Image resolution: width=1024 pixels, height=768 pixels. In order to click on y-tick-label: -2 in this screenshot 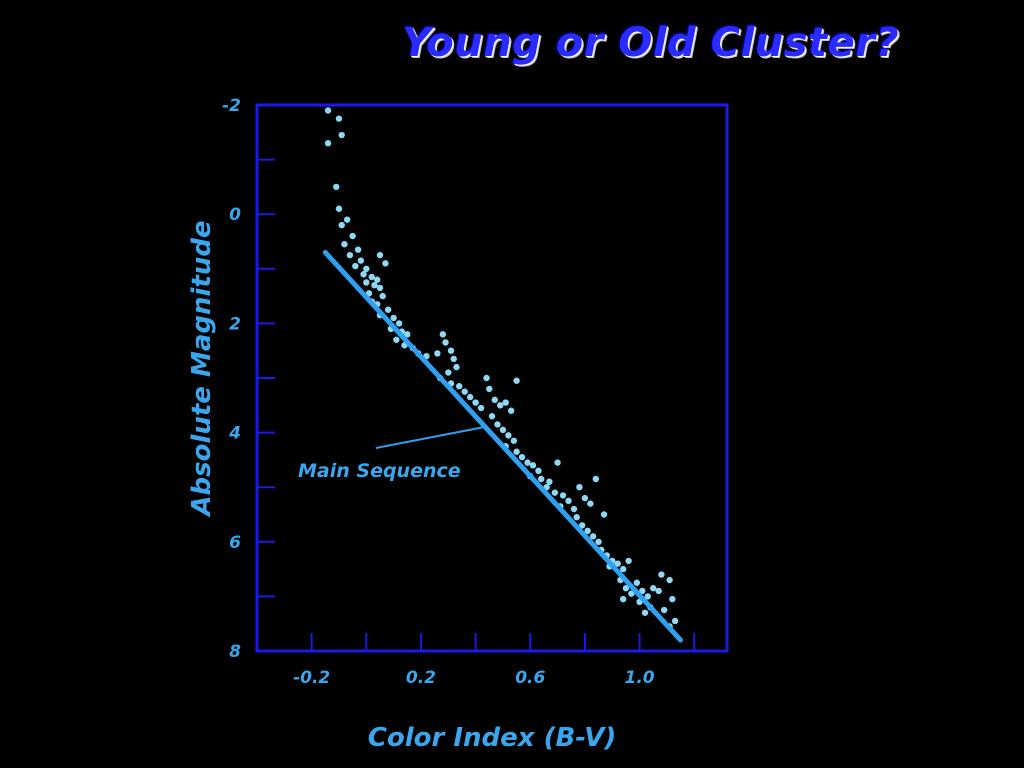, I will do `click(231, 106)`.